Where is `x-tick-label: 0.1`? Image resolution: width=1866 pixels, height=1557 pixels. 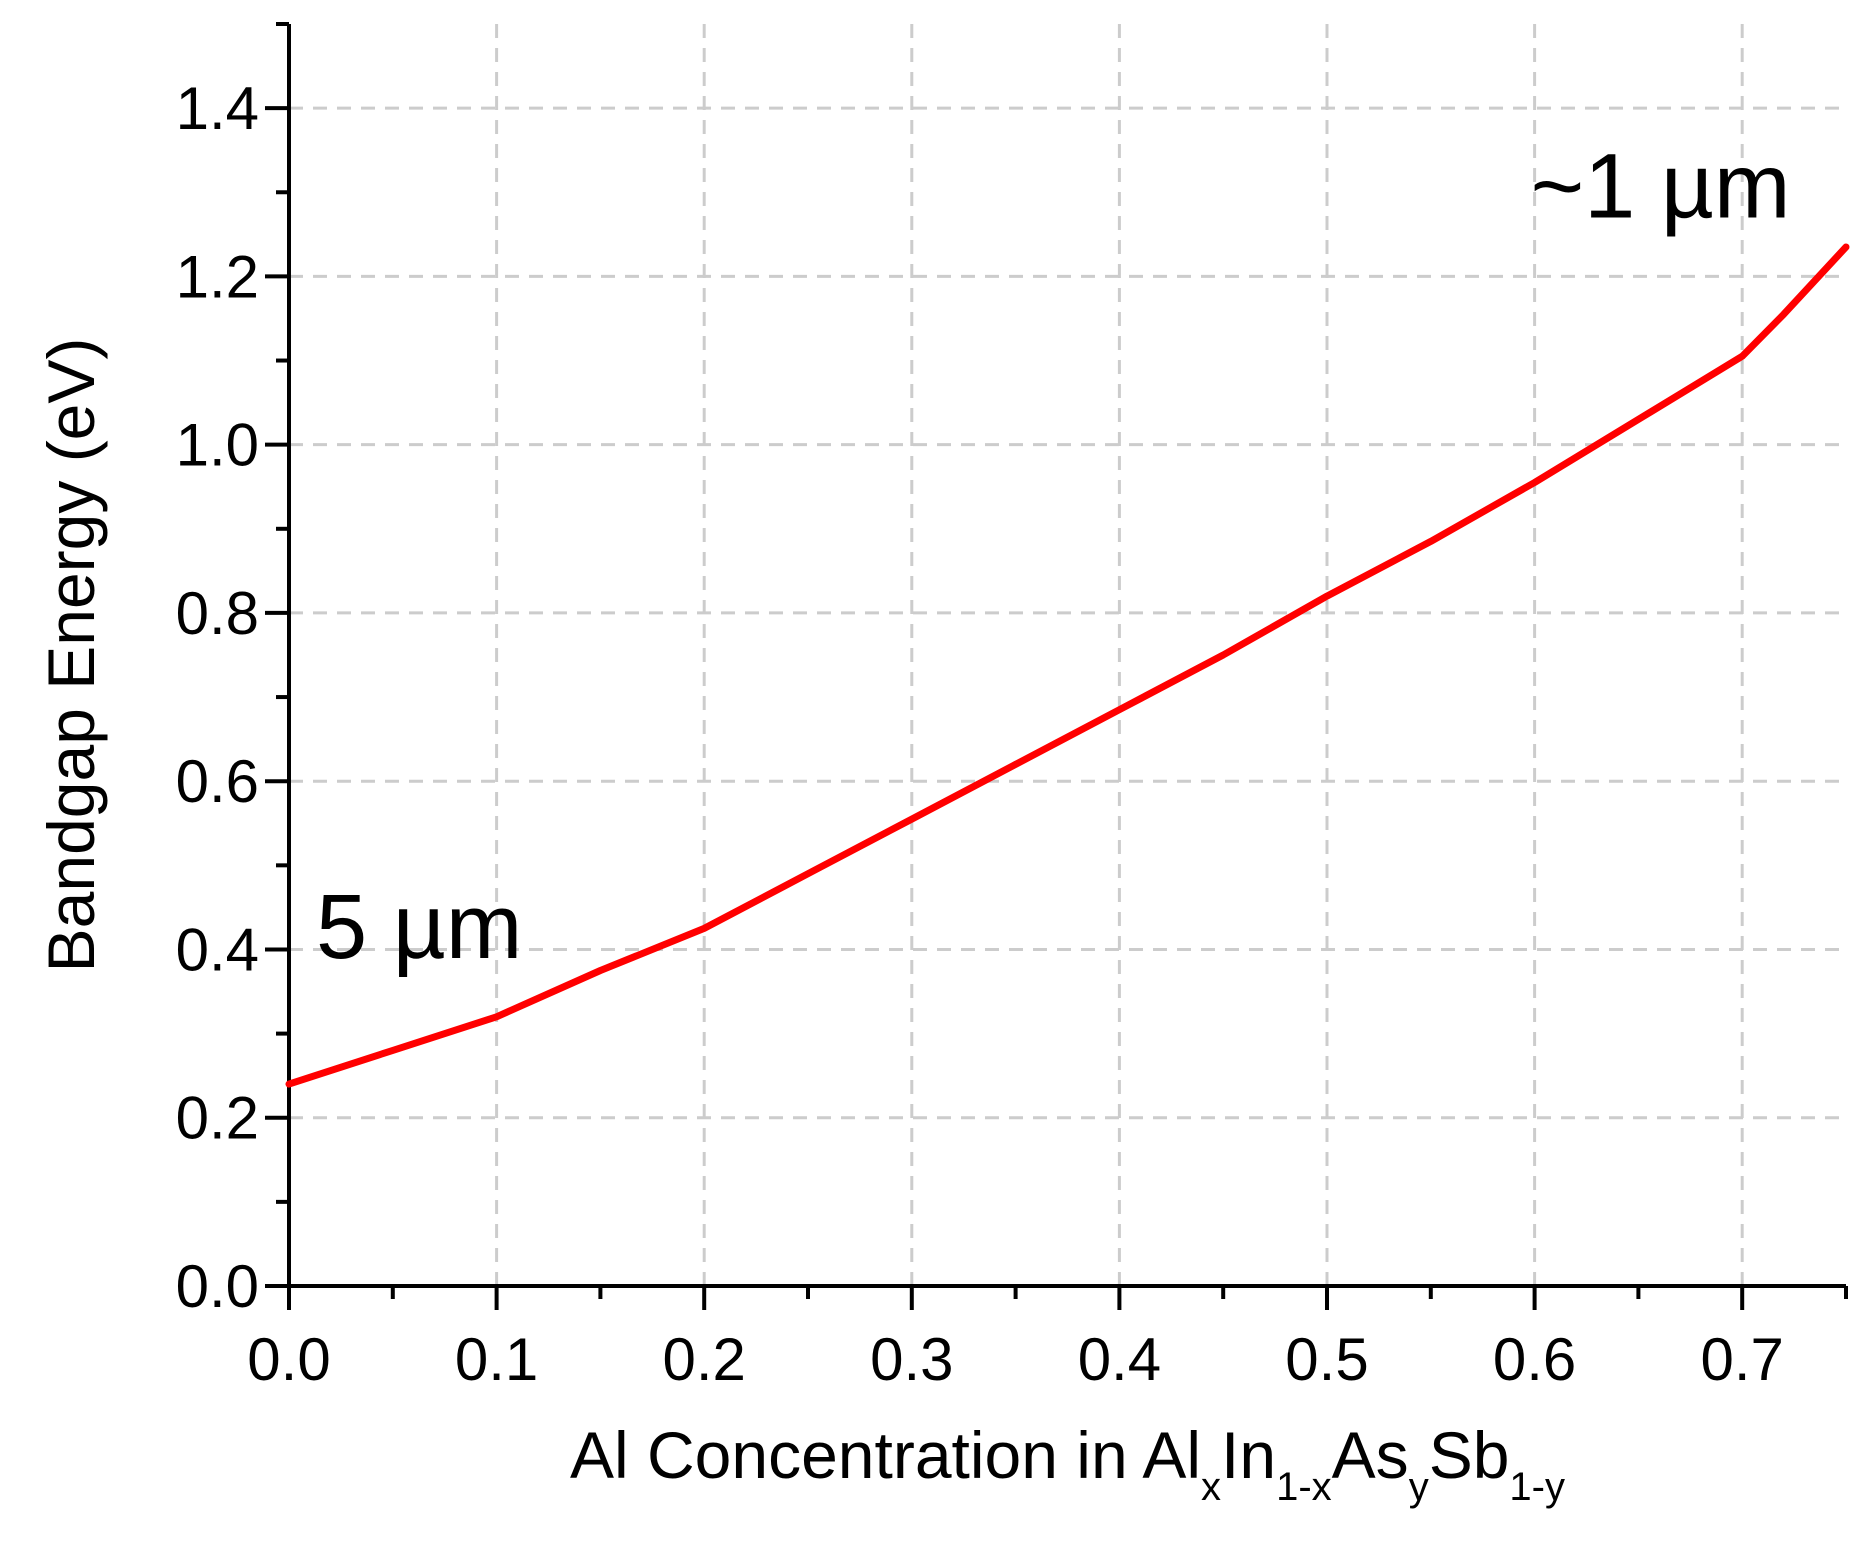
x-tick-label: 0.1 is located at coordinates (496, 1359).